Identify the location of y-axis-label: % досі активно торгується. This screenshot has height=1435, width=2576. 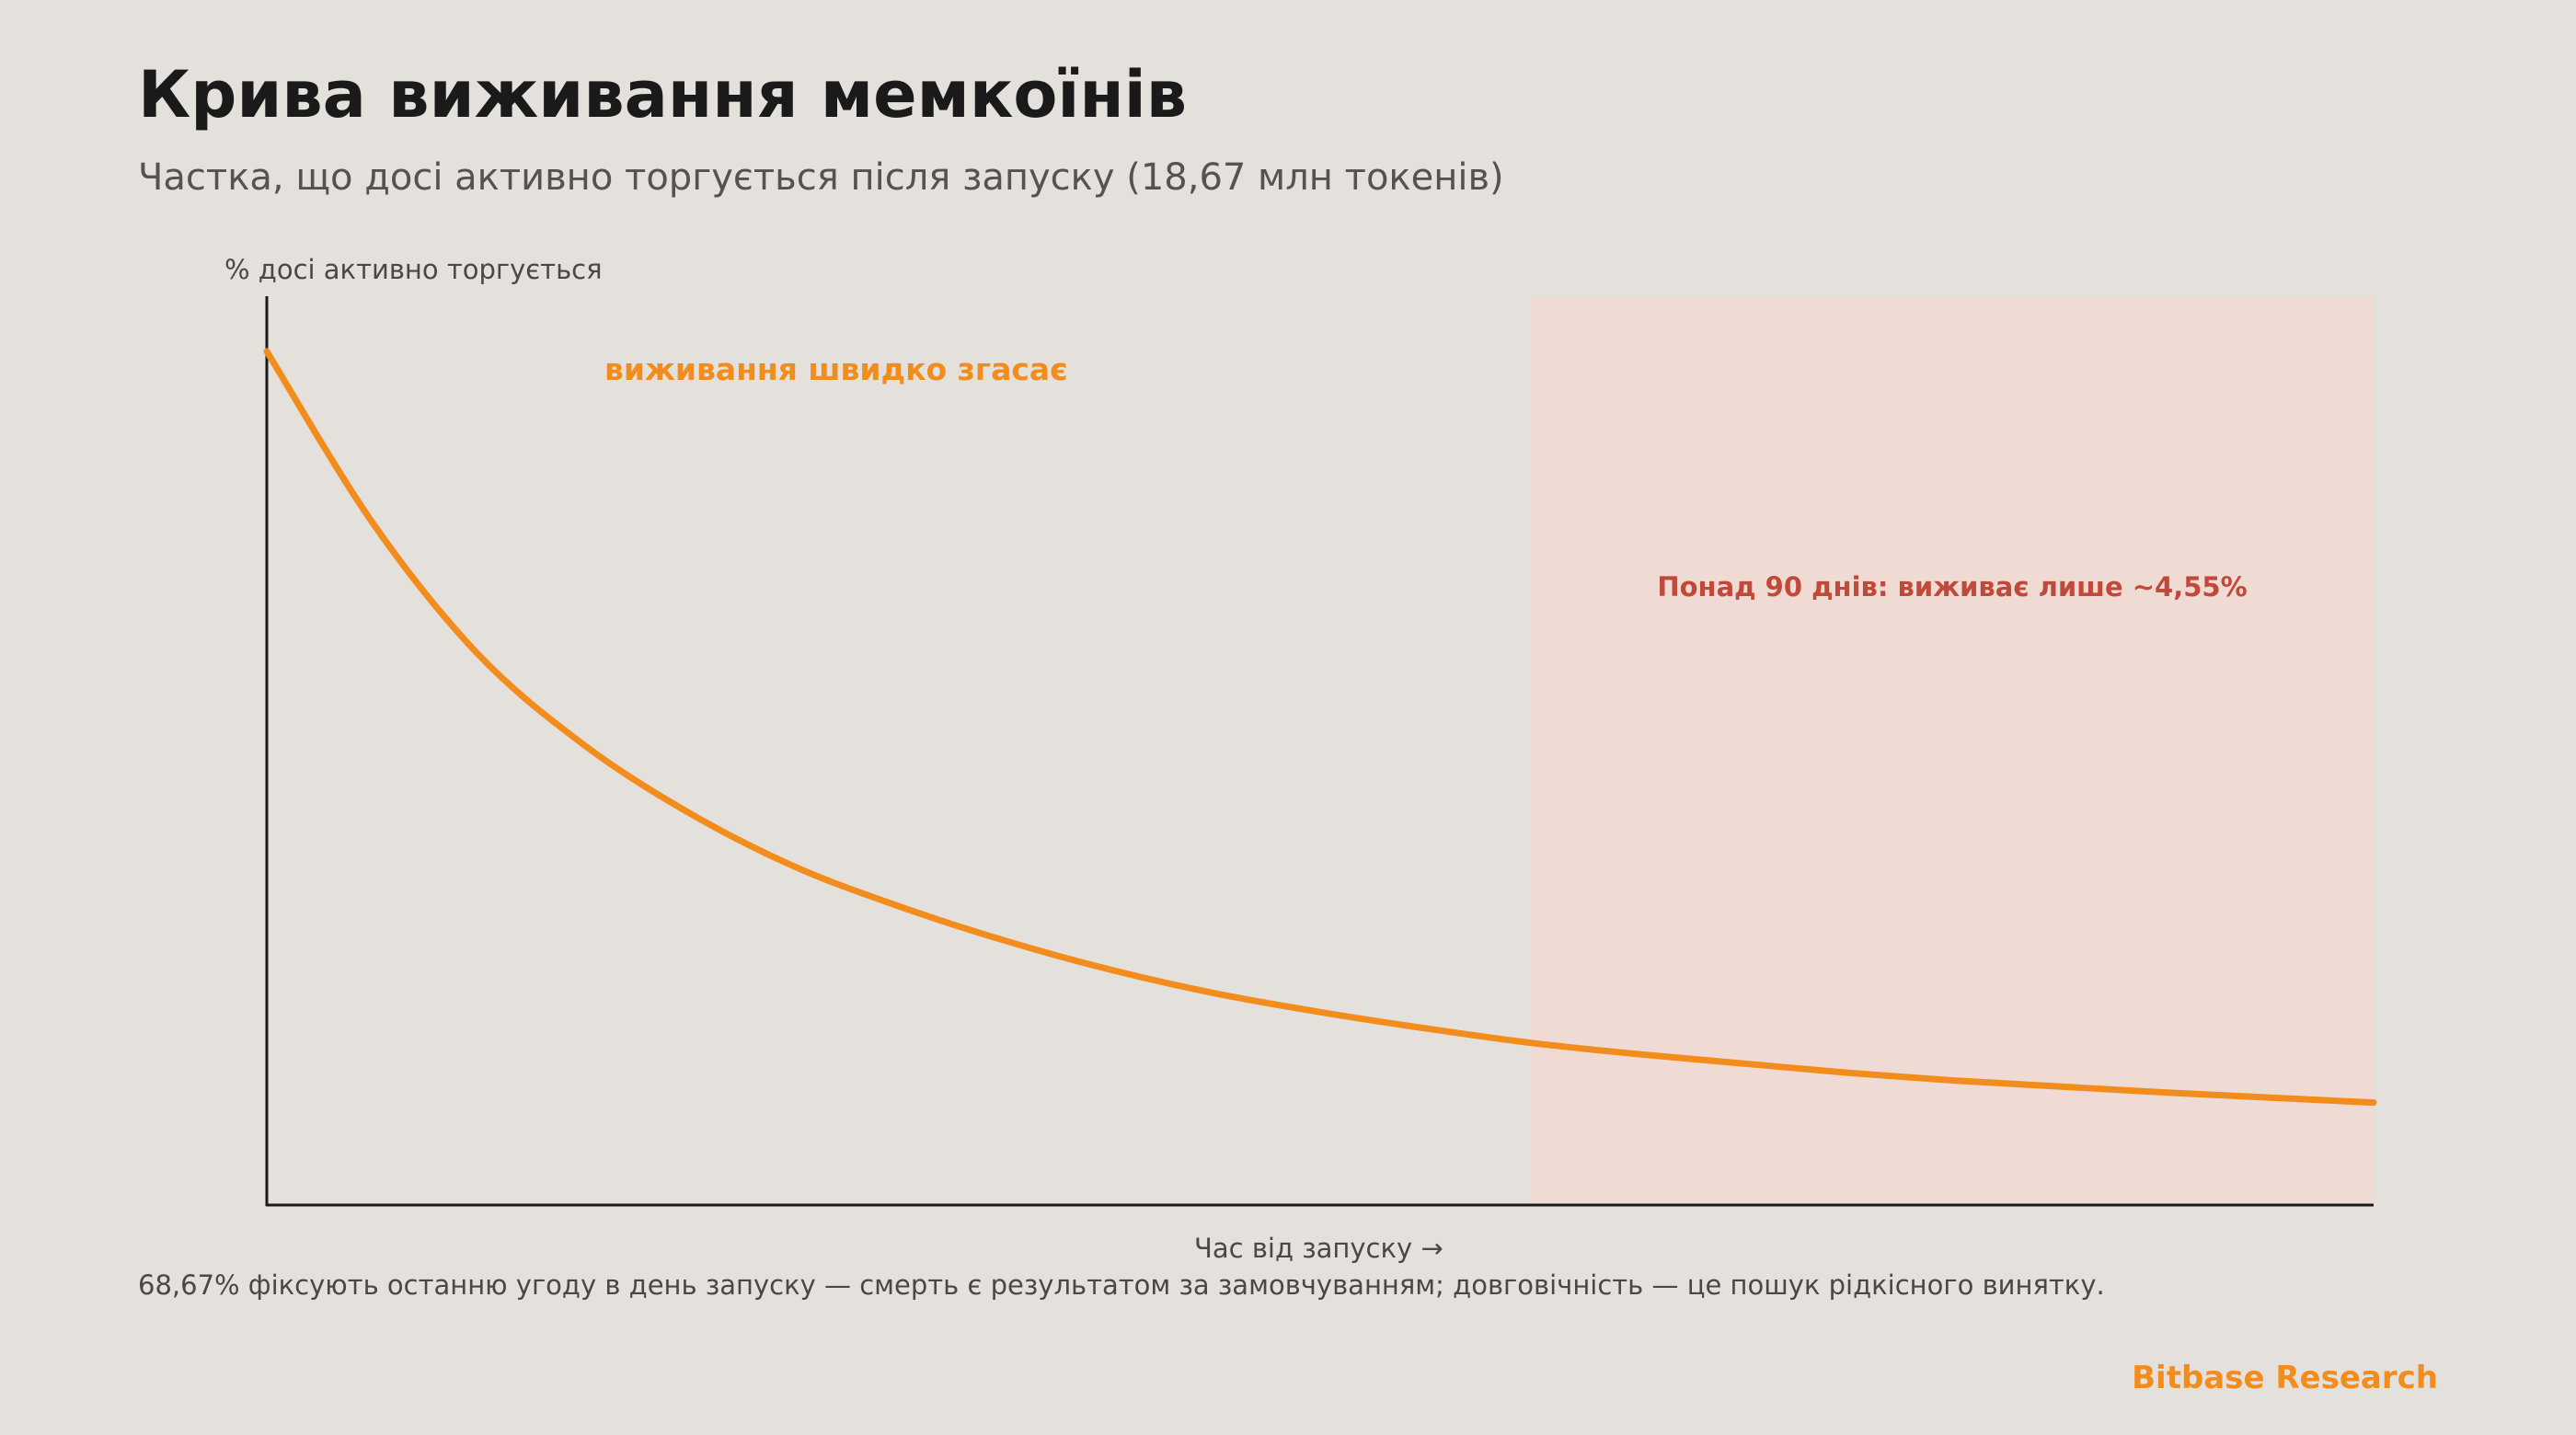
(413, 269).